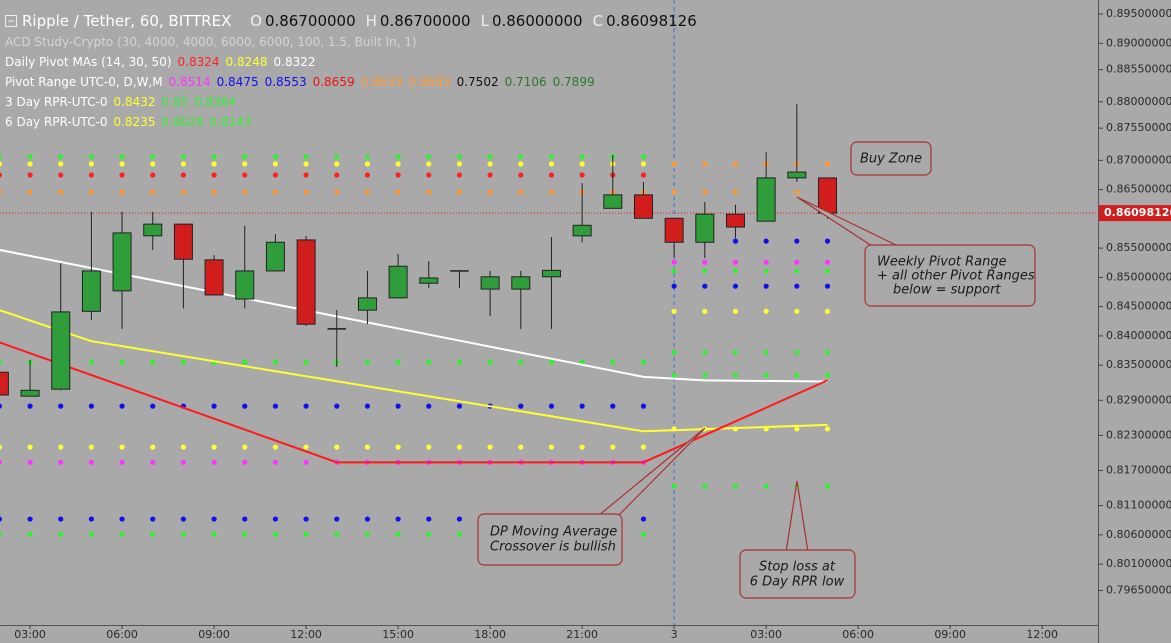 This screenshot has width=1171, height=643. What do you see at coordinates (1138, 101) in the screenshot?
I see `y-tick-label: 0.88000000` at bounding box center [1138, 101].